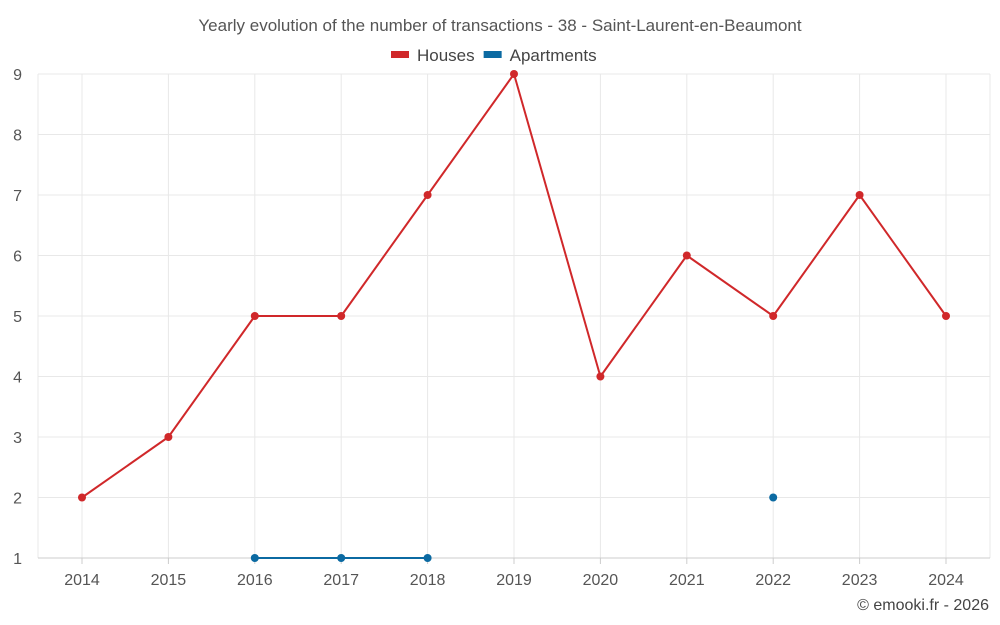  Describe the element at coordinates (427, 195) in the screenshot. I see `houses-point-2018` at that location.